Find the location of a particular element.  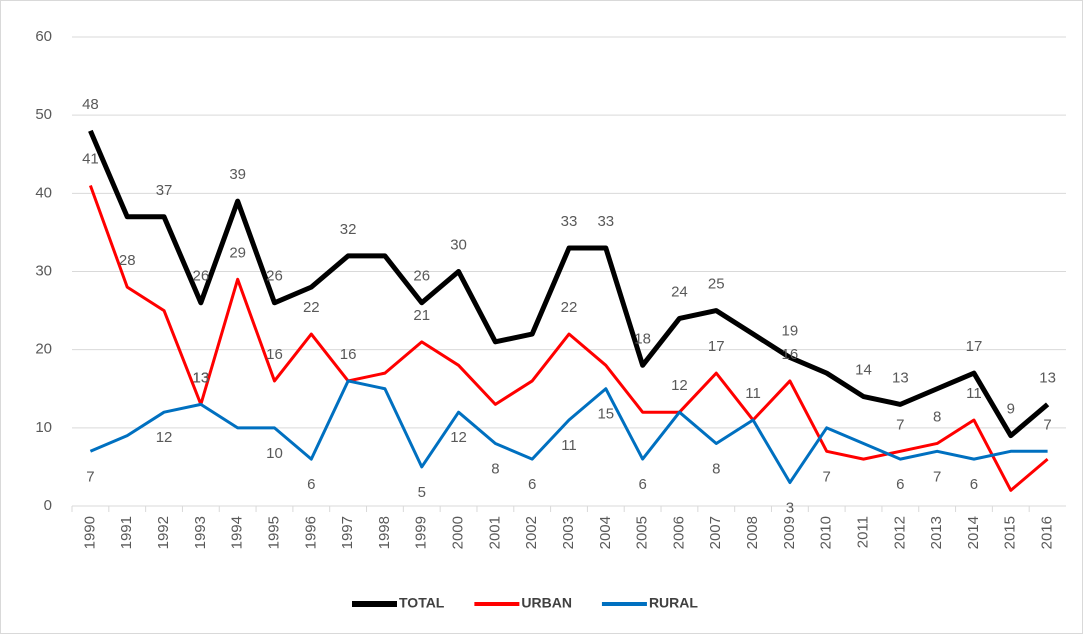

data-label: 25 is located at coordinates (716, 284).